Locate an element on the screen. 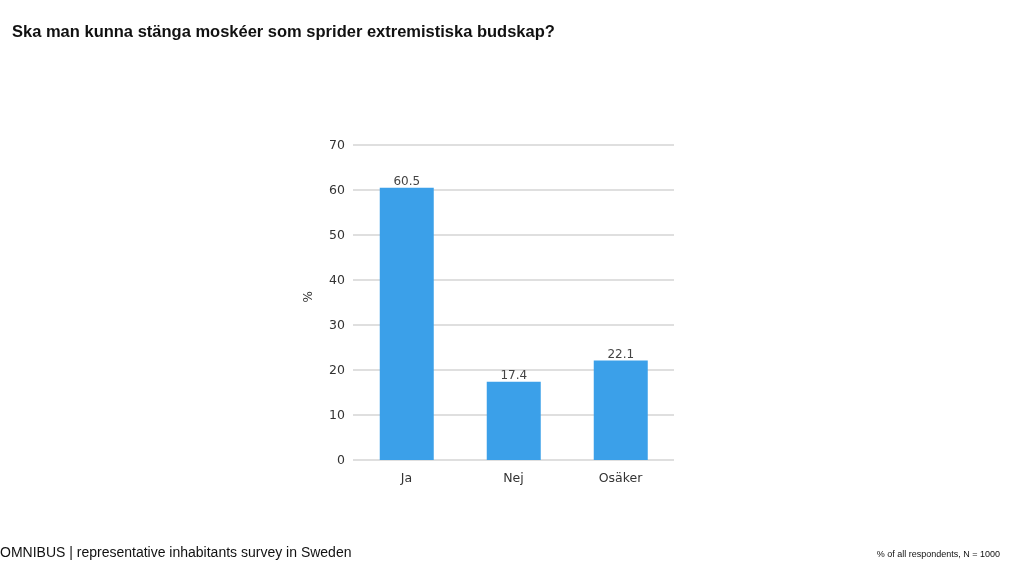 Image resolution: width=1024 pixels, height=573 pixels. chart-title: Ska man kunna stänga moskéer som sprider extremistiska budskap? is located at coordinates (283, 31).